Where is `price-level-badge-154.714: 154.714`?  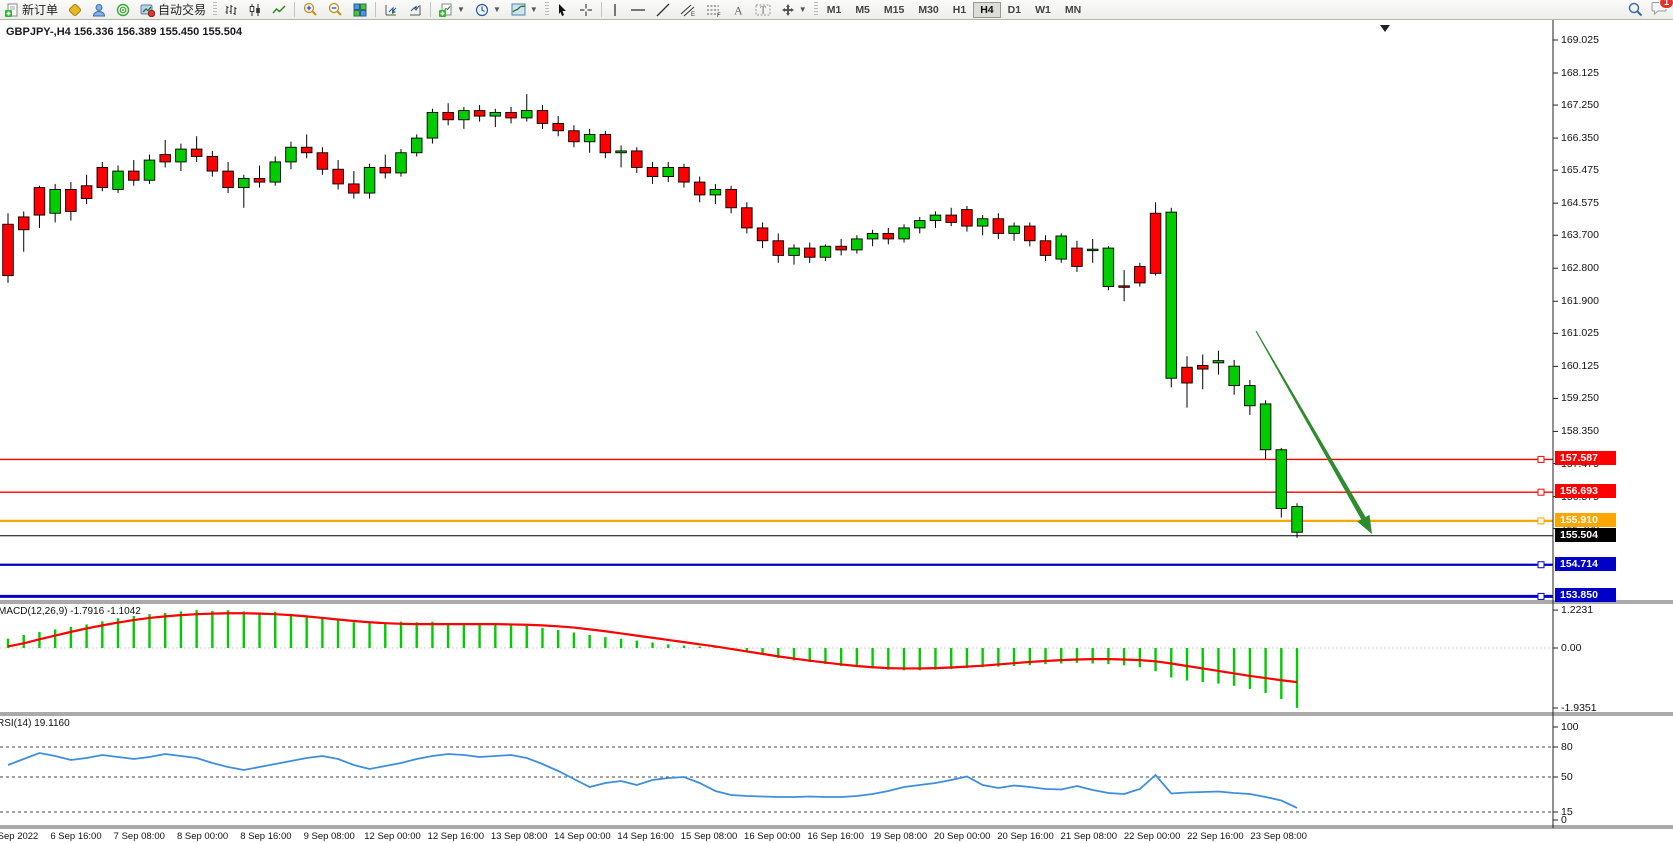
price-level-badge-154.714: 154.714 is located at coordinates (1585, 563).